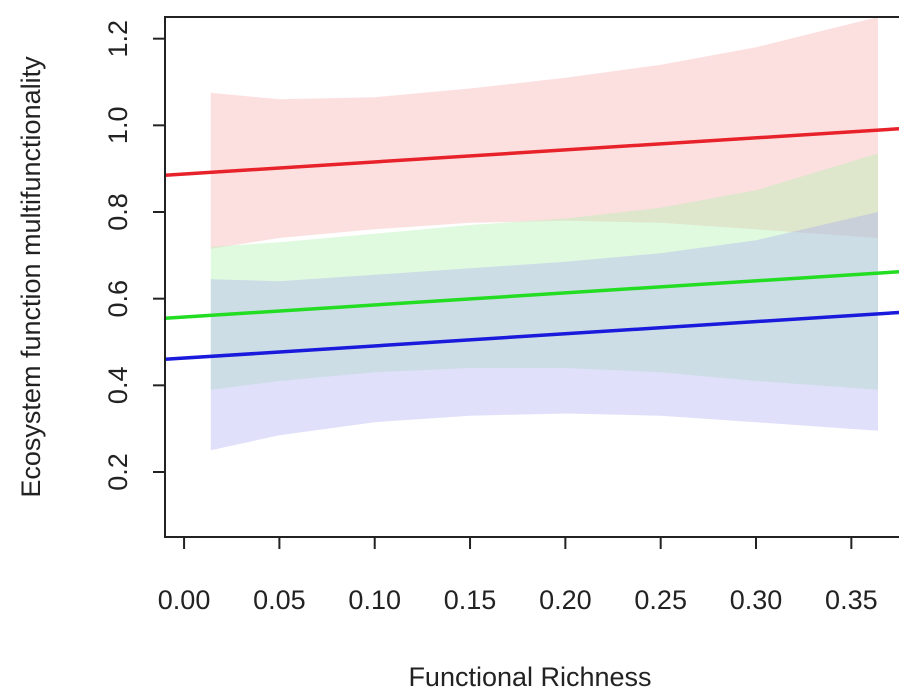  What do you see at coordinates (756, 600) in the screenshot?
I see `x-tick-label: 0.30` at bounding box center [756, 600].